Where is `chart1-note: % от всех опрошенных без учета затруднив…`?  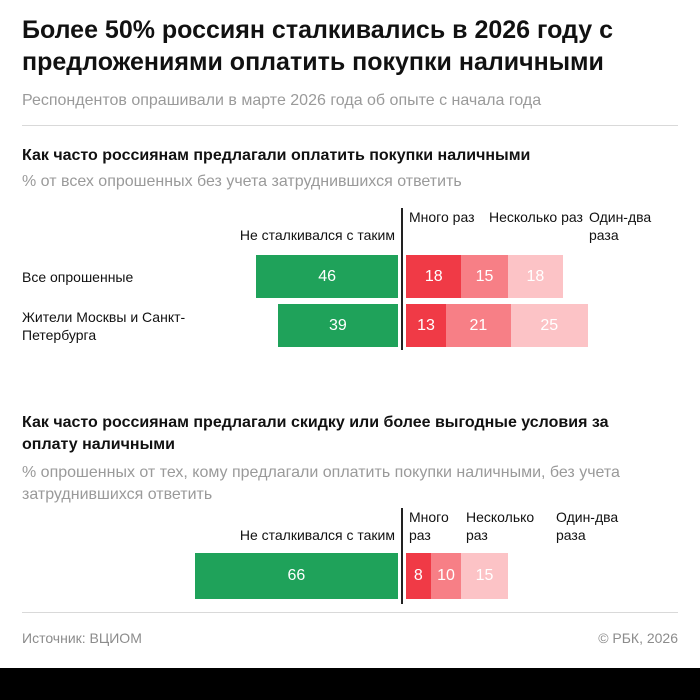 chart1-note: % от всех опрошенных без учета затруднив… is located at coordinates (242, 181).